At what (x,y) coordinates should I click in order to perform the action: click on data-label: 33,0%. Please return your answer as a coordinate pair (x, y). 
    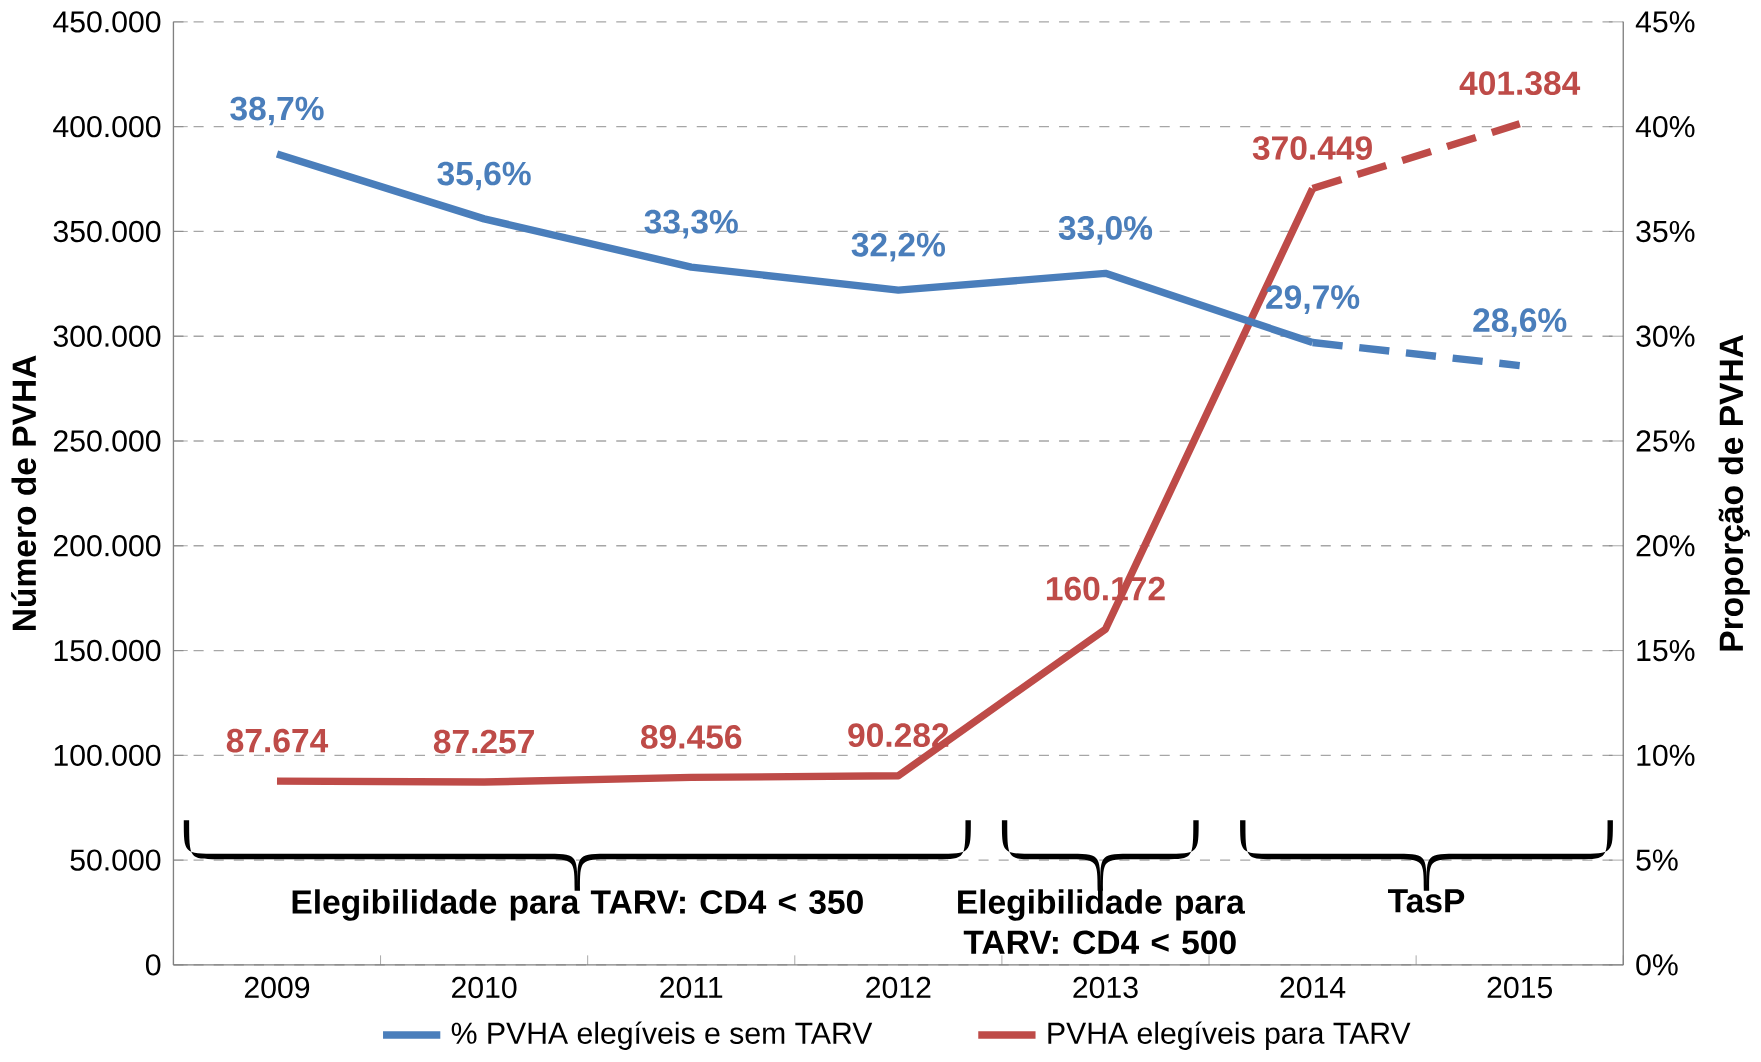
    Looking at the image, I should click on (1105, 230).